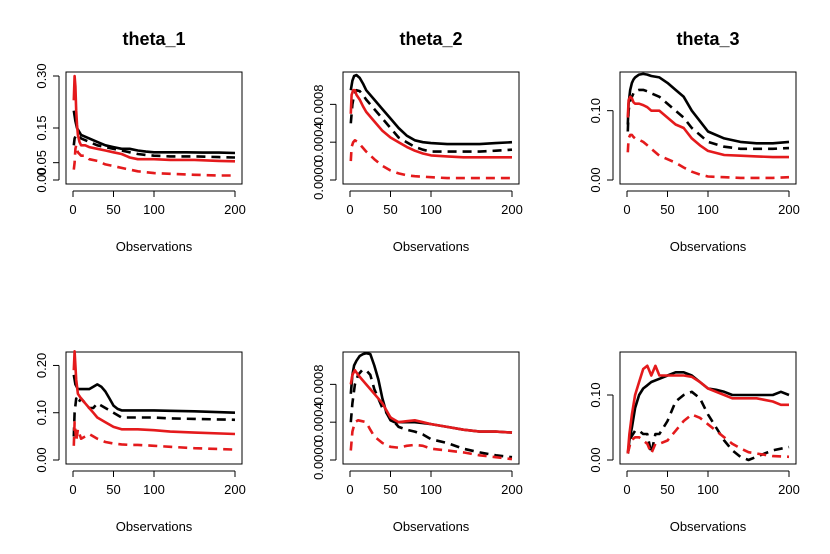  What do you see at coordinates (41, 75) in the screenshot?
I see `y-tick-label: 0.30` at bounding box center [41, 75].